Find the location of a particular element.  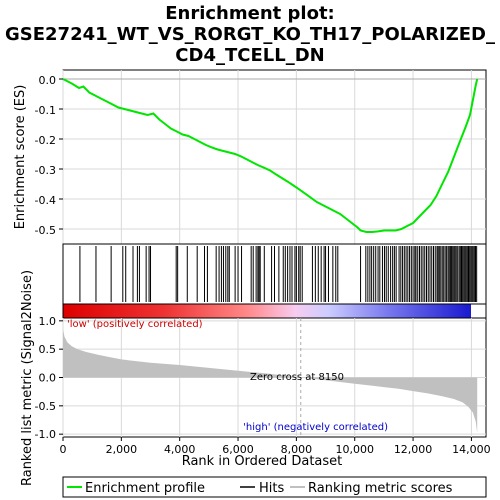

es-y-tick-label: -0.3 is located at coordinates (45, 170).